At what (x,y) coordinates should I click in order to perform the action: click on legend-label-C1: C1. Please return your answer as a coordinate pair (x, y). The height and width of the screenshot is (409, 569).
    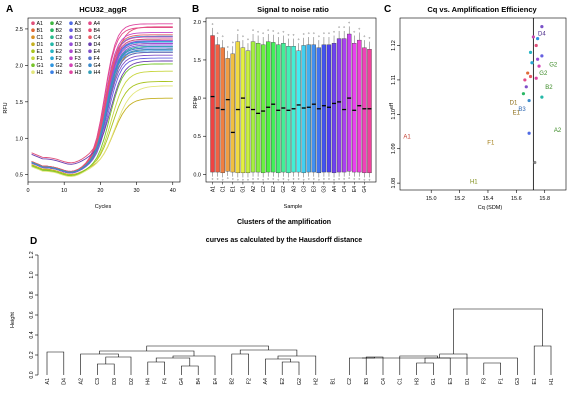
    Looking at the image, I should click on (40, 38).